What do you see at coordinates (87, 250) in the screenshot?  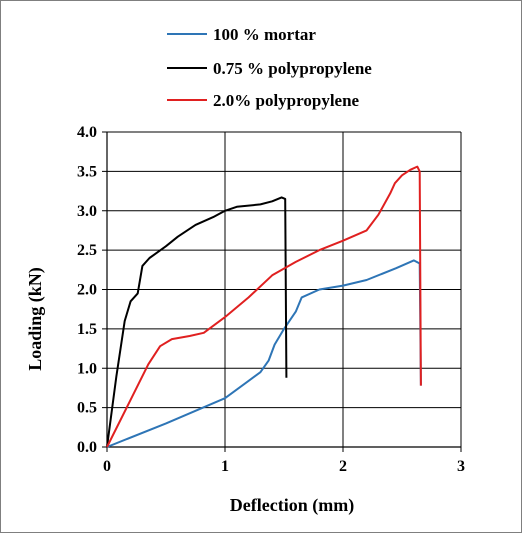 I see `y-tick-label: 2.5` at bounding box center [87, 250].